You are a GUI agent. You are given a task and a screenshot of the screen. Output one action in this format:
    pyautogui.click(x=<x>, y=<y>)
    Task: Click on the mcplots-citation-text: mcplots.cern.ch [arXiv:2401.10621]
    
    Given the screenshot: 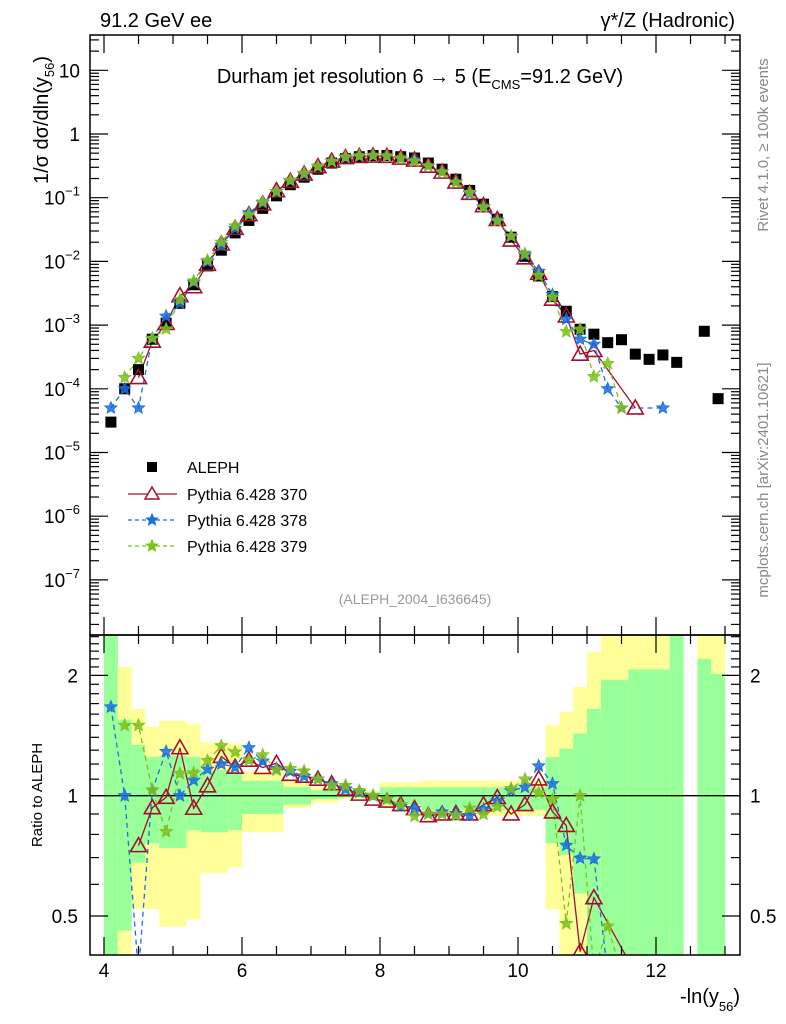 What is the action you would take?
    pyautogui.click(x=763, y=479)
    